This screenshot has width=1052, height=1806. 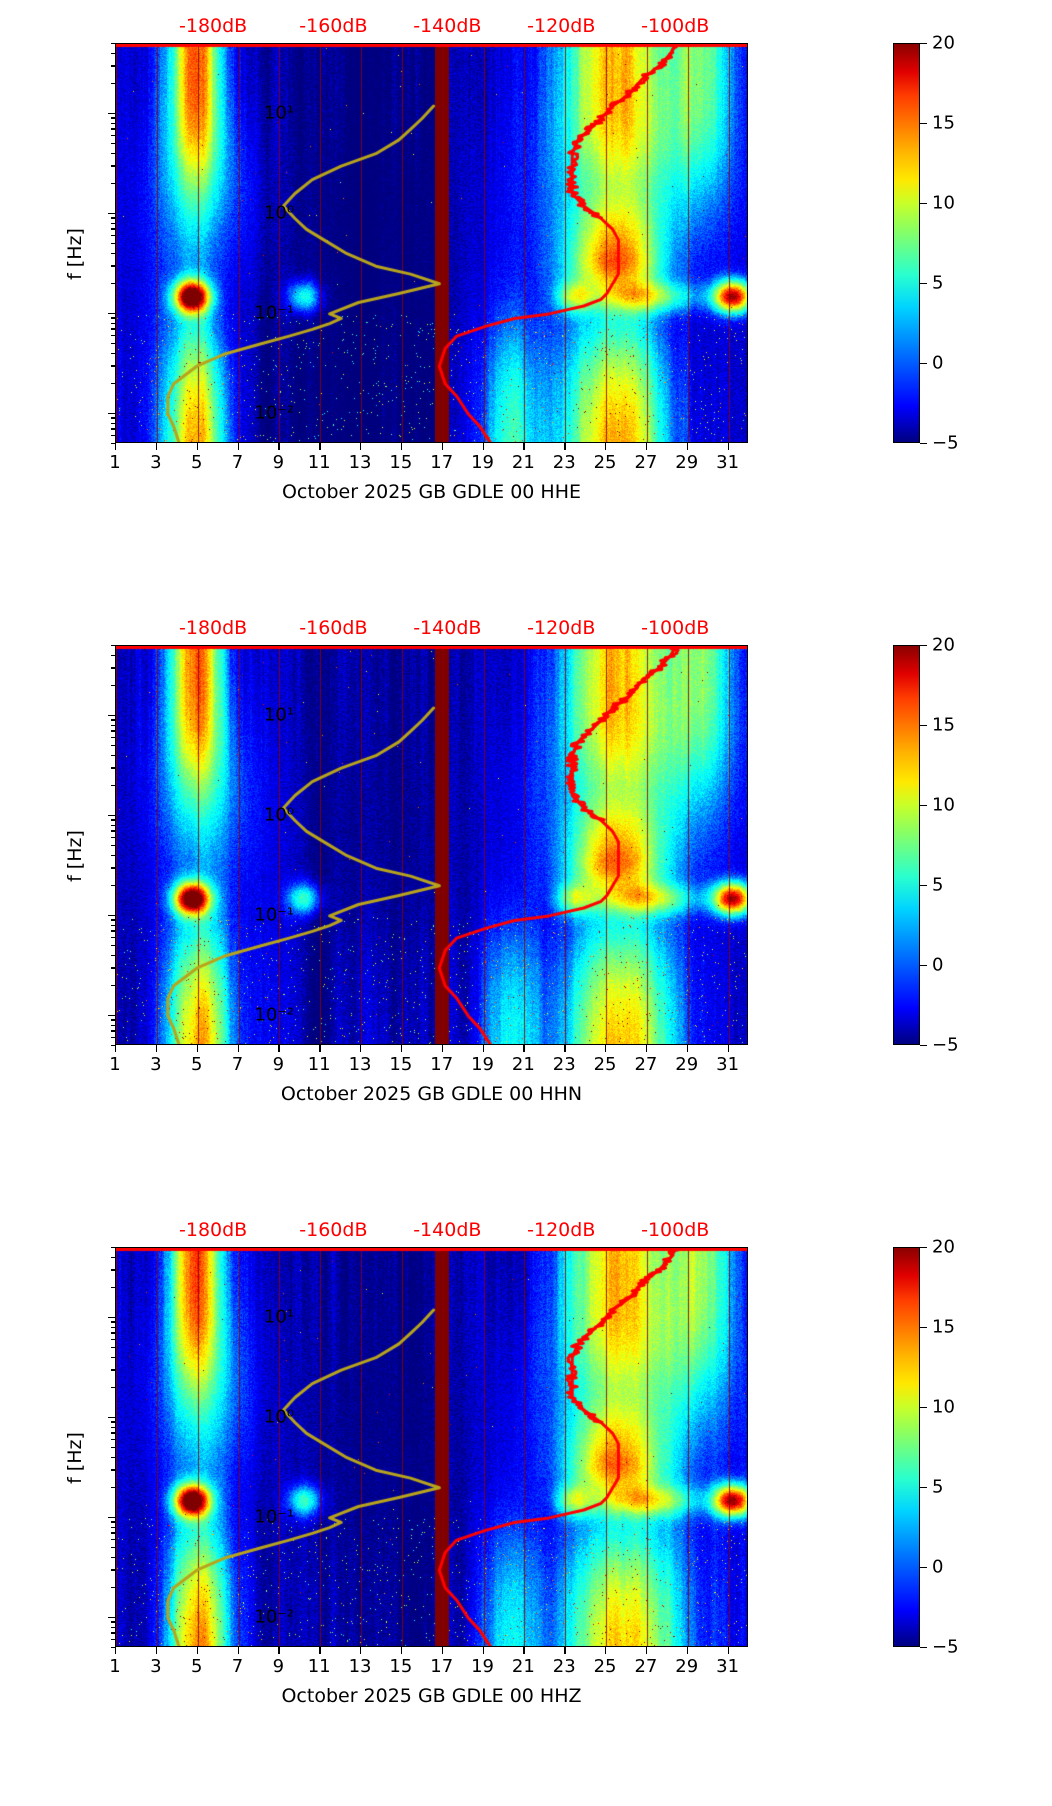 I want to click on colorbar-tick-label: −5, so click(x=945, y=1647).